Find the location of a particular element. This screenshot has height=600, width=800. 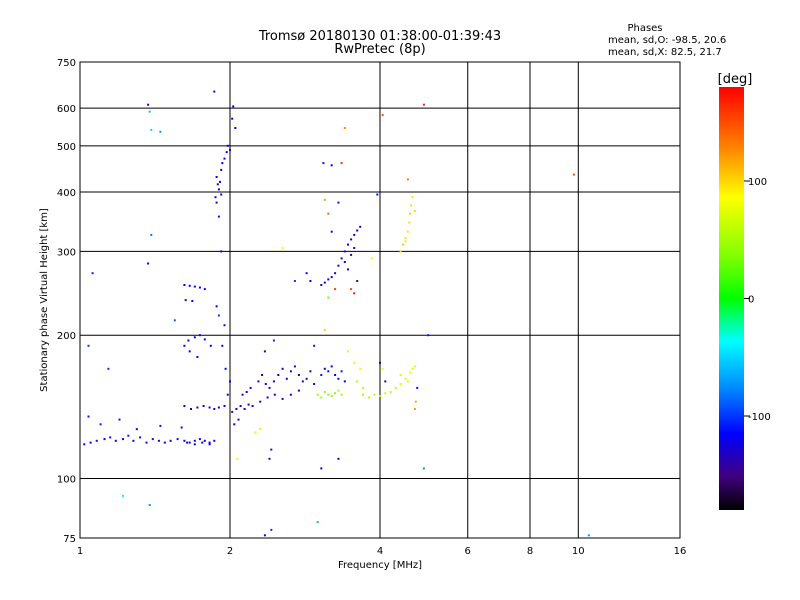

x-tick-label: 8 is located at coordinates (530, 551).